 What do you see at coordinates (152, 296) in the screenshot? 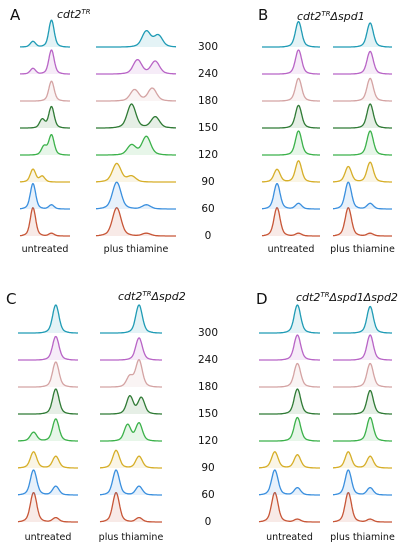
I see `strain-label: cdt2TRΔspd2` at bounding box center [152, 296].